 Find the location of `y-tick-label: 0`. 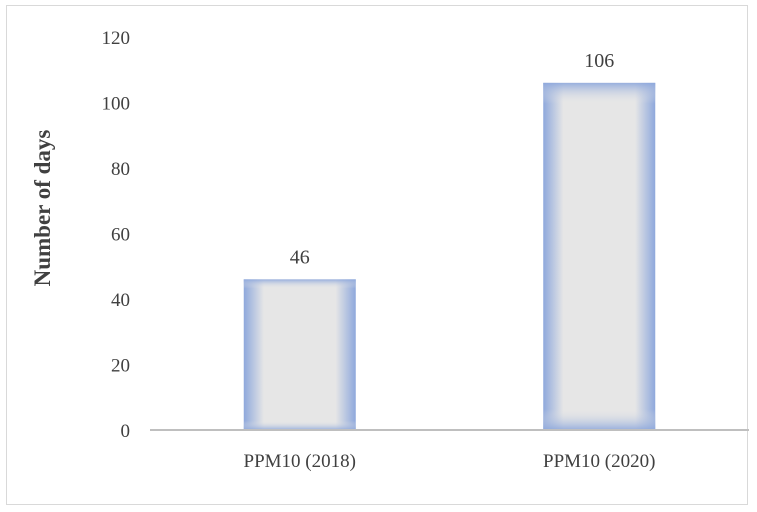

y-tick-label: 0 is located at coordinates (126, 431).